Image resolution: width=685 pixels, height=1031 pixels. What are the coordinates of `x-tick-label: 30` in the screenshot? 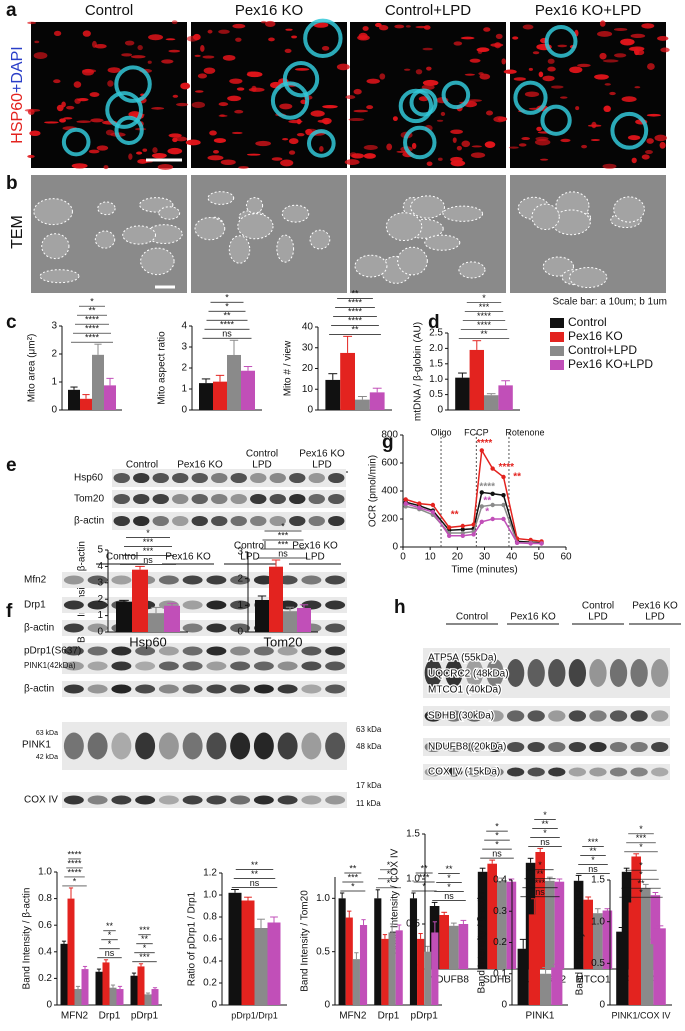 It's located at (485, 557).